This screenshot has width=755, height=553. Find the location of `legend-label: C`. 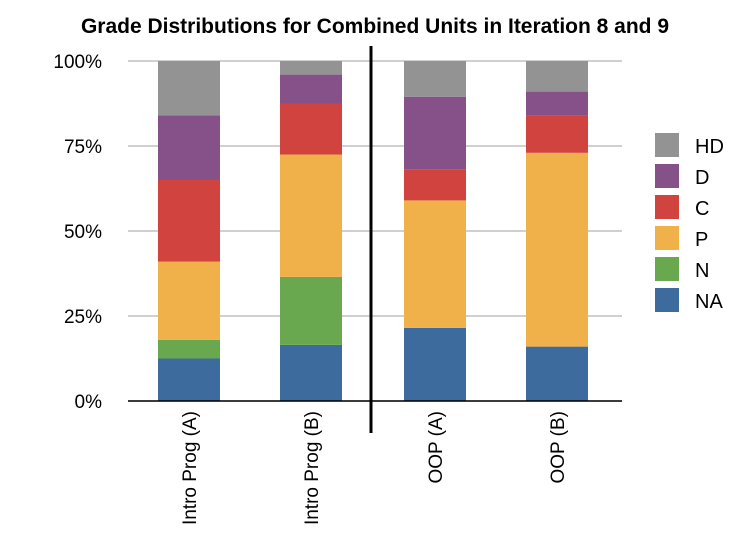

legend-label: C is located at coordinates (702, 209).